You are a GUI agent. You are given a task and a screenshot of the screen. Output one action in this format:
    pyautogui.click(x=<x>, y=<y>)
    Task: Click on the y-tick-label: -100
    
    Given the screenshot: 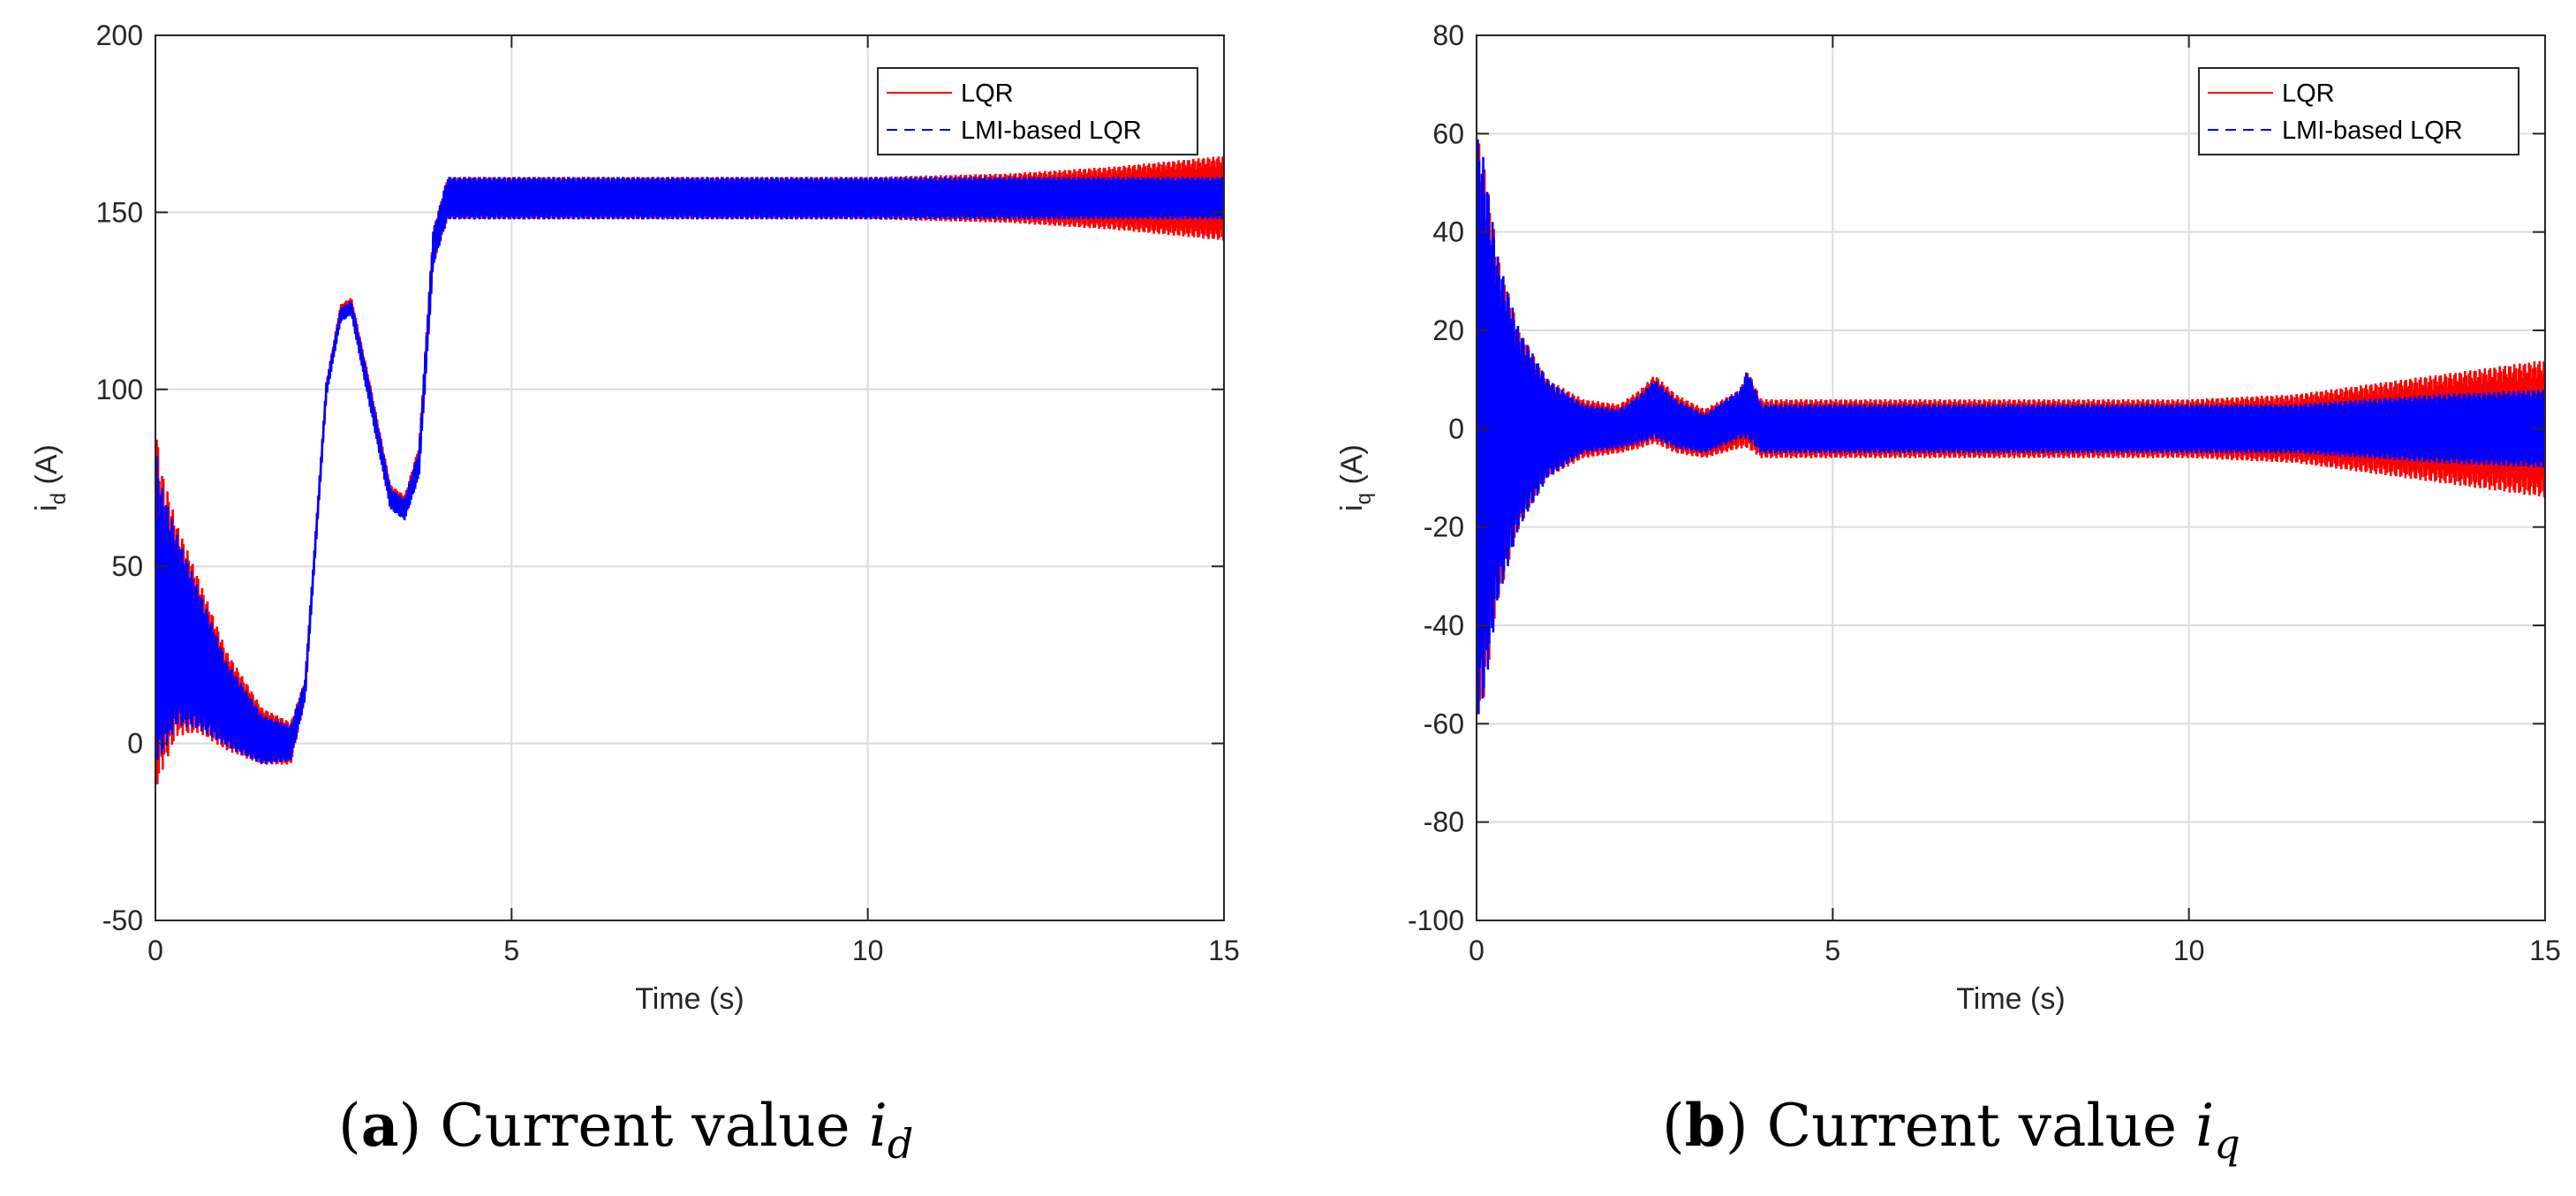 What is the action you would take?
    pyautogui.click(x=1436, y=921)
    